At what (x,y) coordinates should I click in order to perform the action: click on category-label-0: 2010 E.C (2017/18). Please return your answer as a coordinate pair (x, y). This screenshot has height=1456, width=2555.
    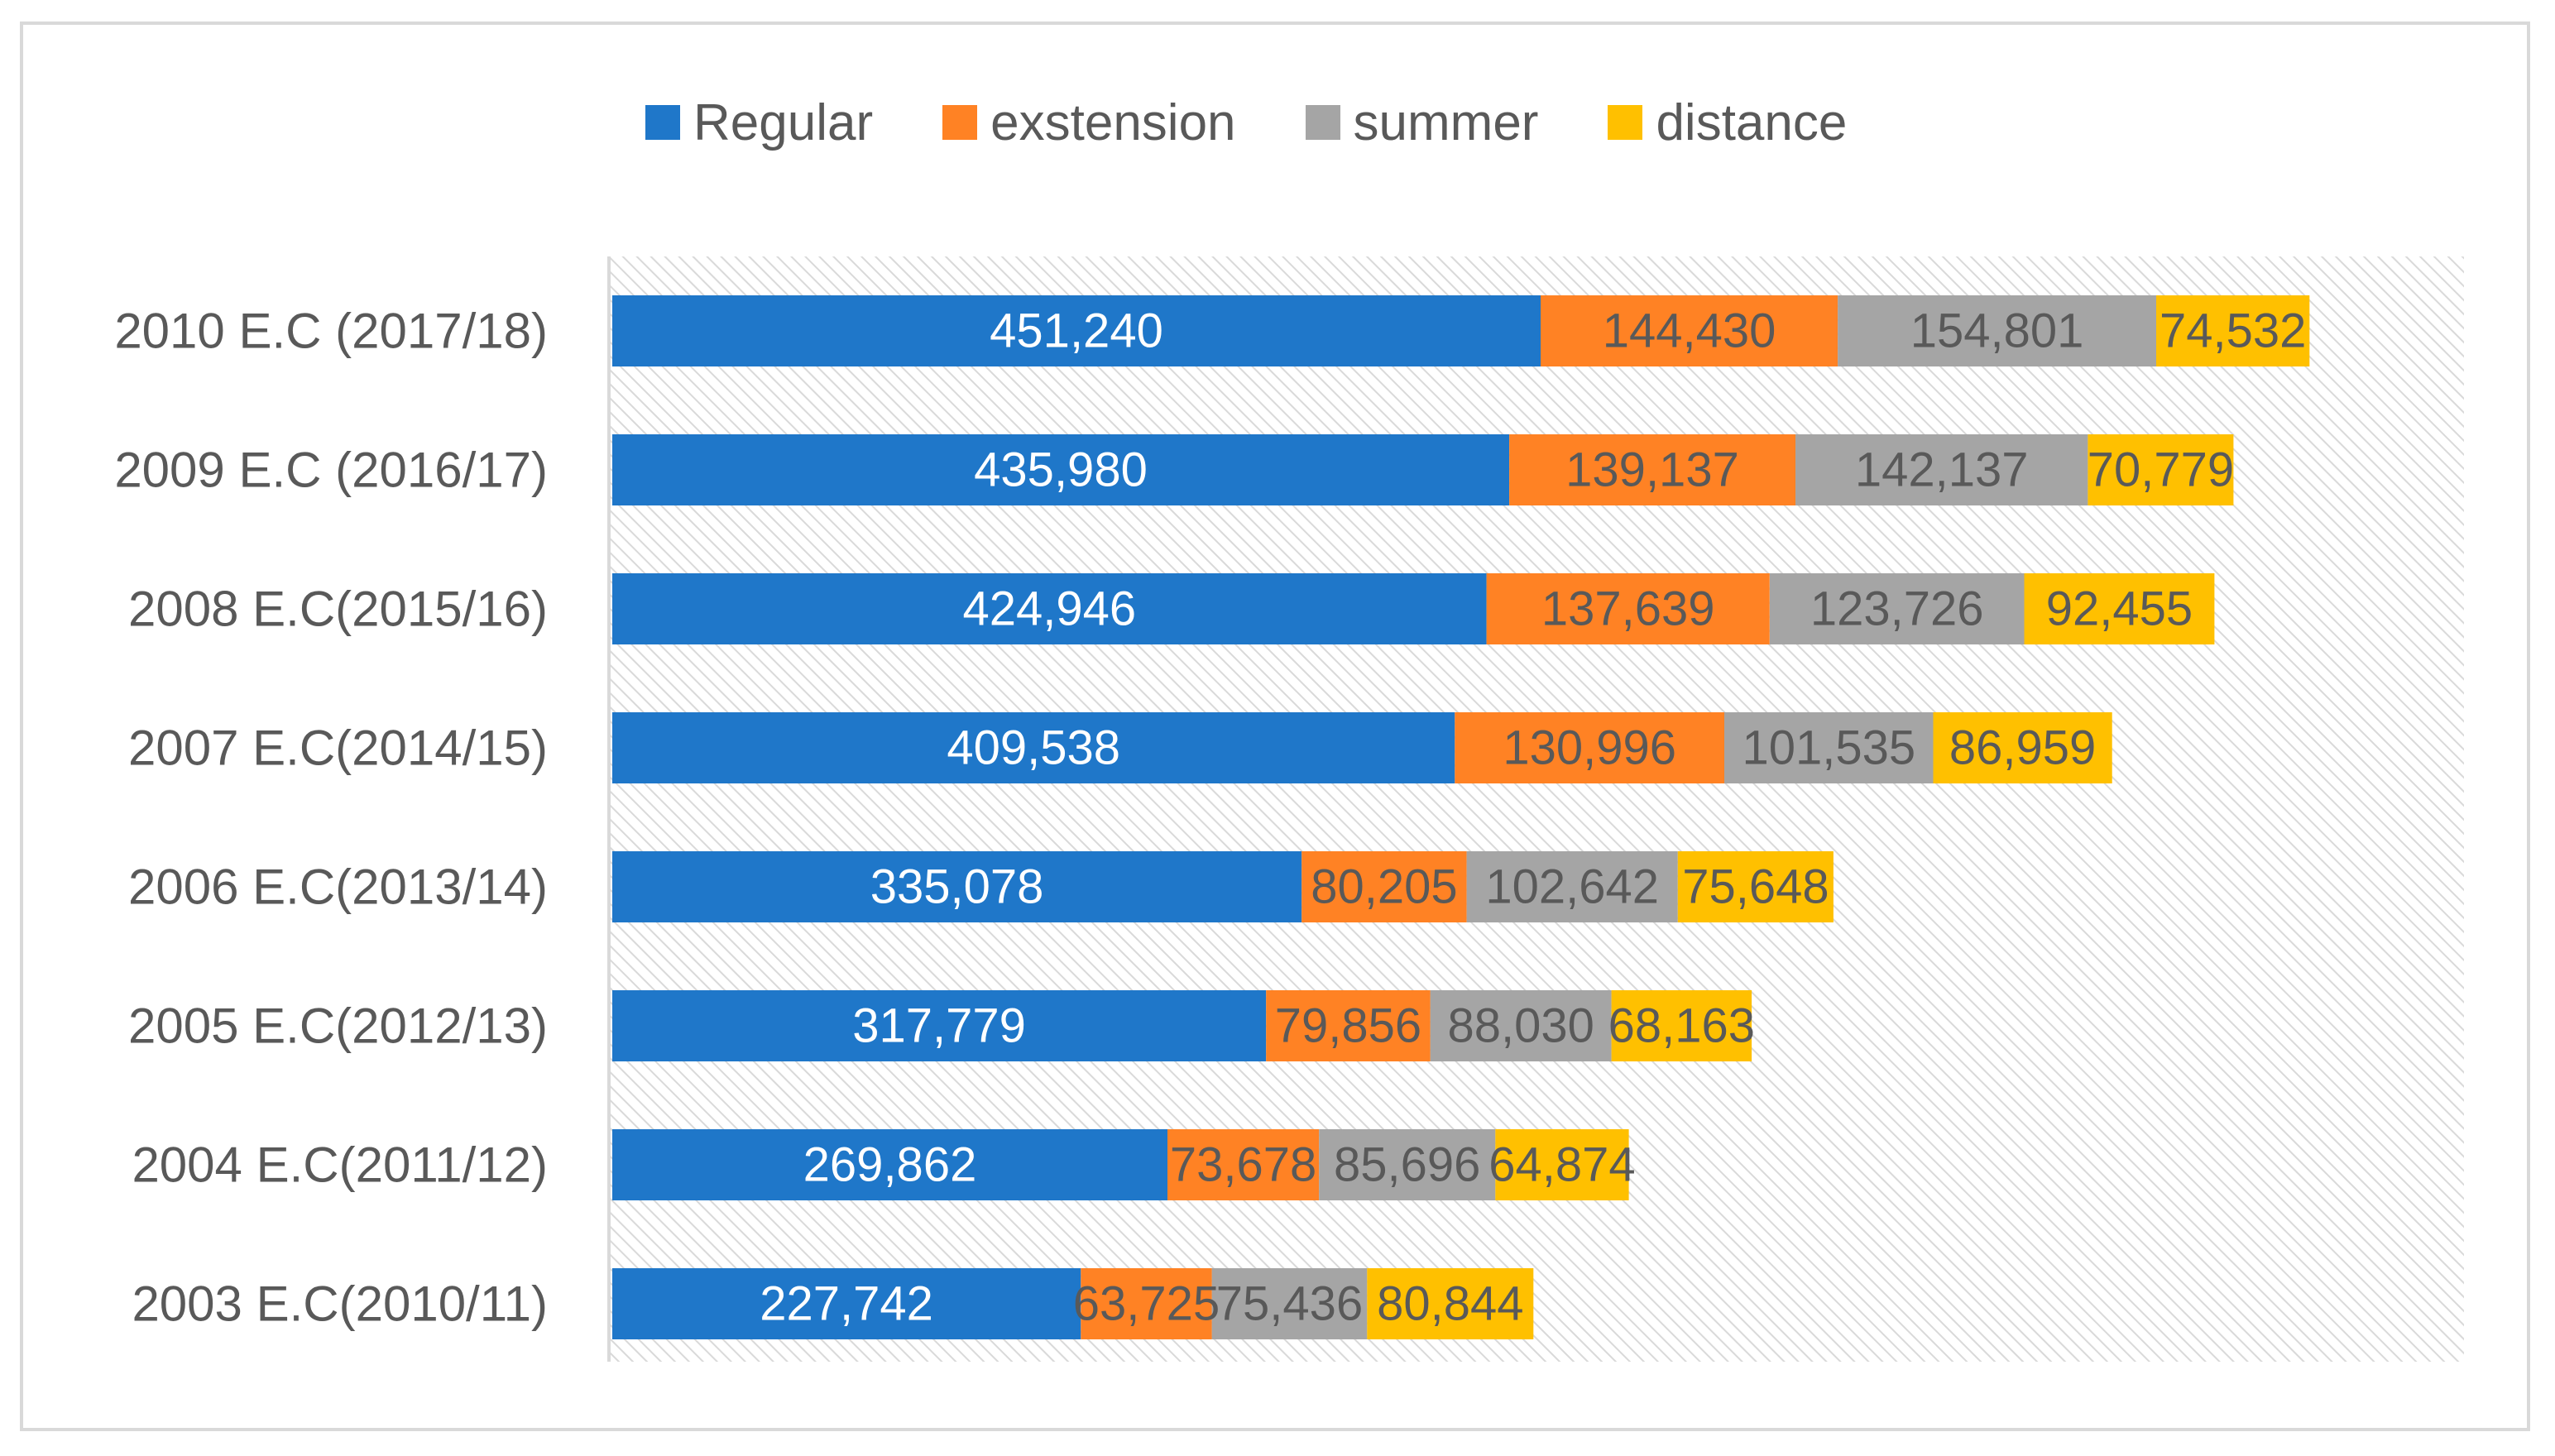
    Looking at the image, I should click on (331, 331).